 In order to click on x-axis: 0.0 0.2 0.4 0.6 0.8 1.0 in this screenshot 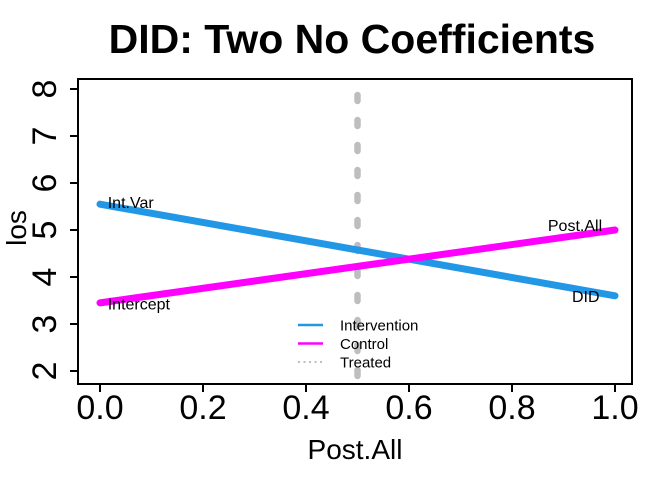, I will do `click(357, 405)`.